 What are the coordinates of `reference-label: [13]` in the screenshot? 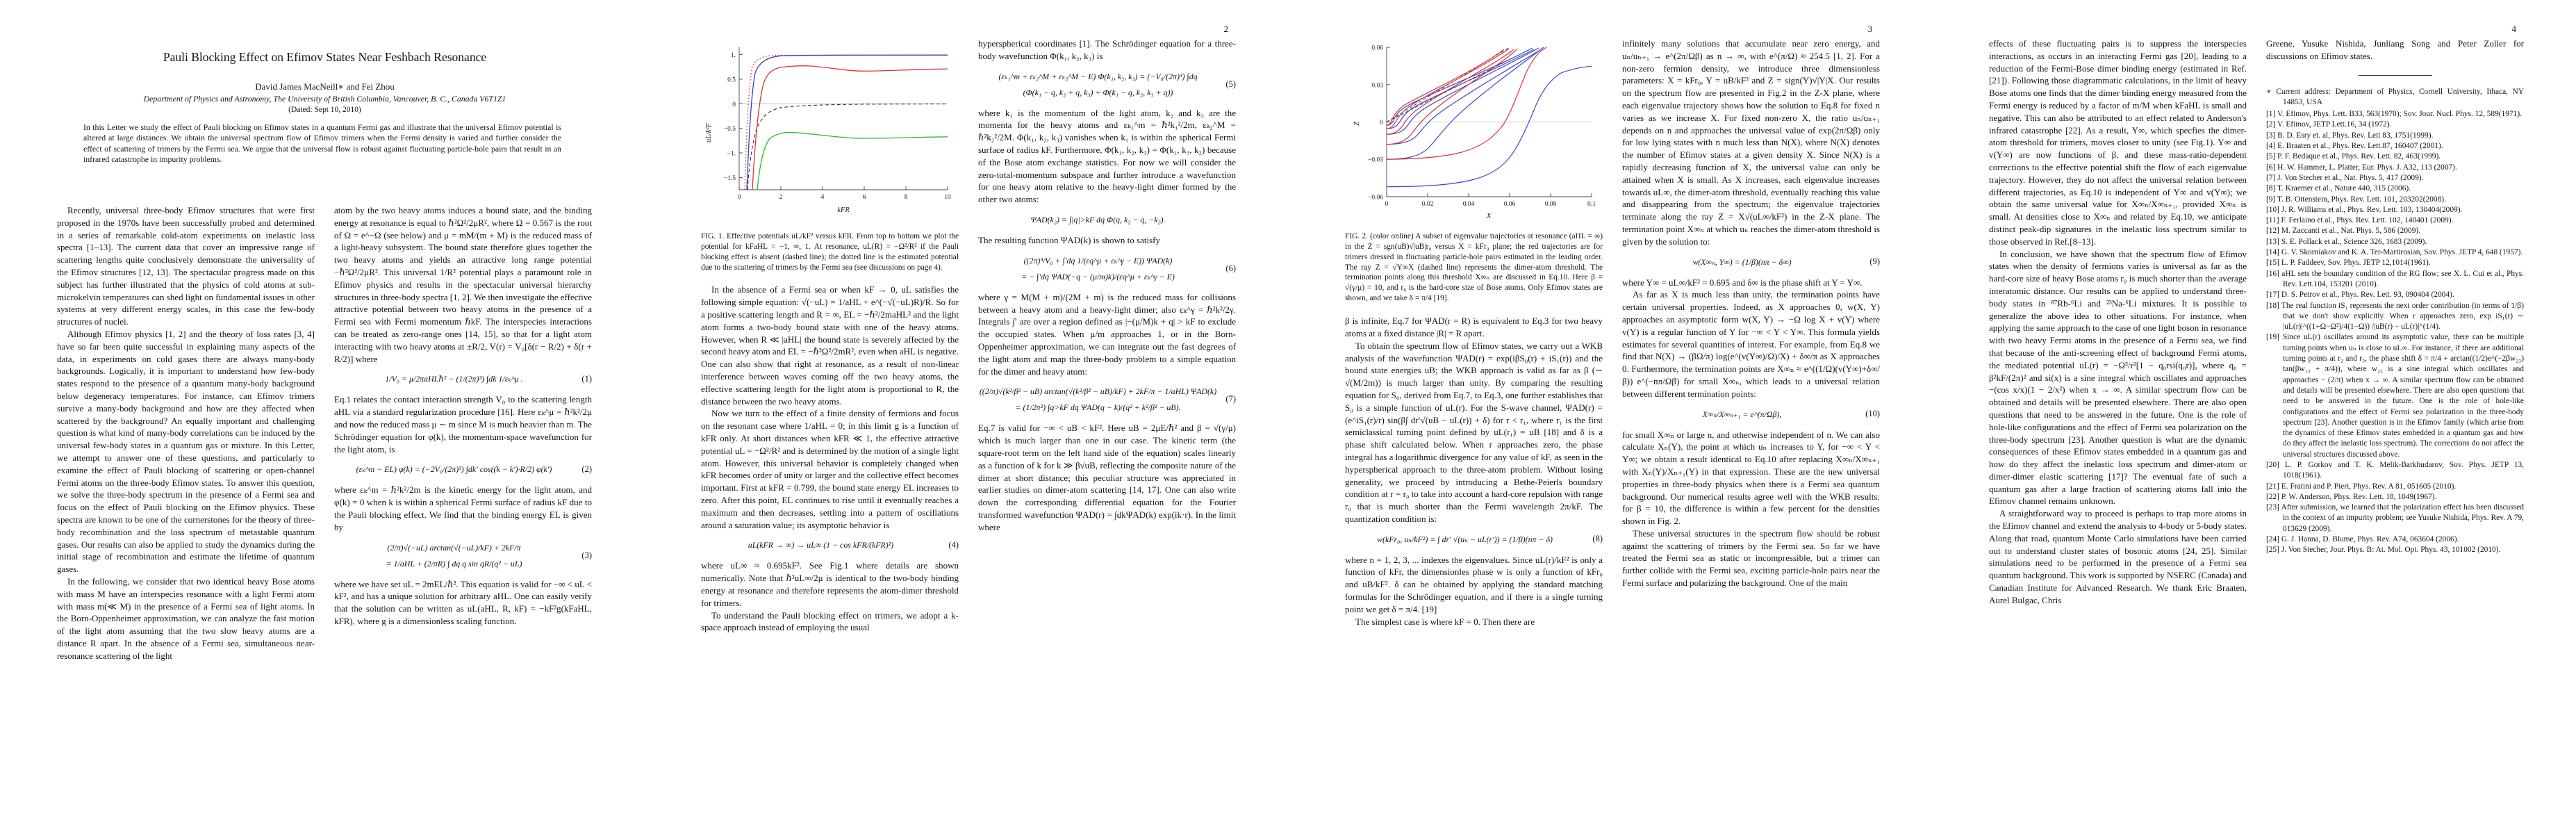 It's located at (2273, 241).